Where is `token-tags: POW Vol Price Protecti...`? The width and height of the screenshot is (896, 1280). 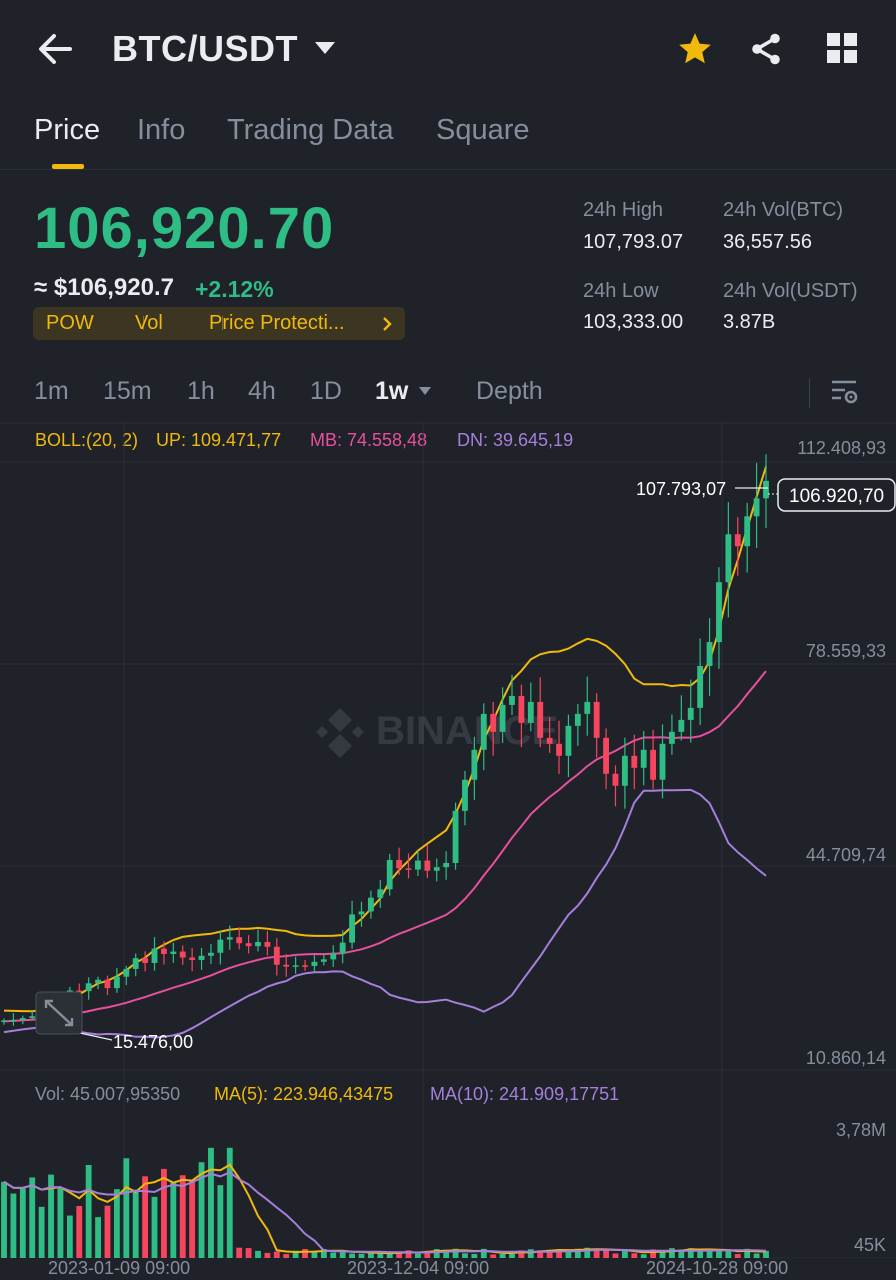
token-tags: POW Vol Price Protecti... is located at coordinates (219, 323).